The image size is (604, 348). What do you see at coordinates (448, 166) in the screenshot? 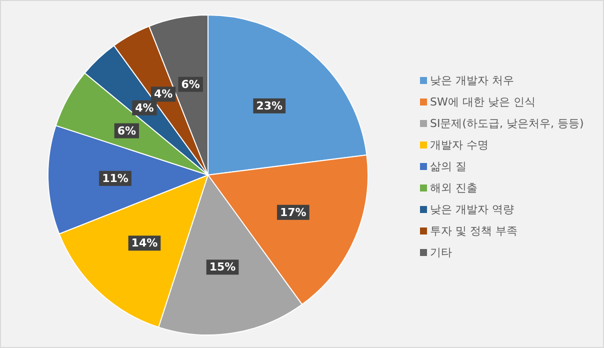
I see `legend-label: 삶의 질` at bounding box center [448, 166].